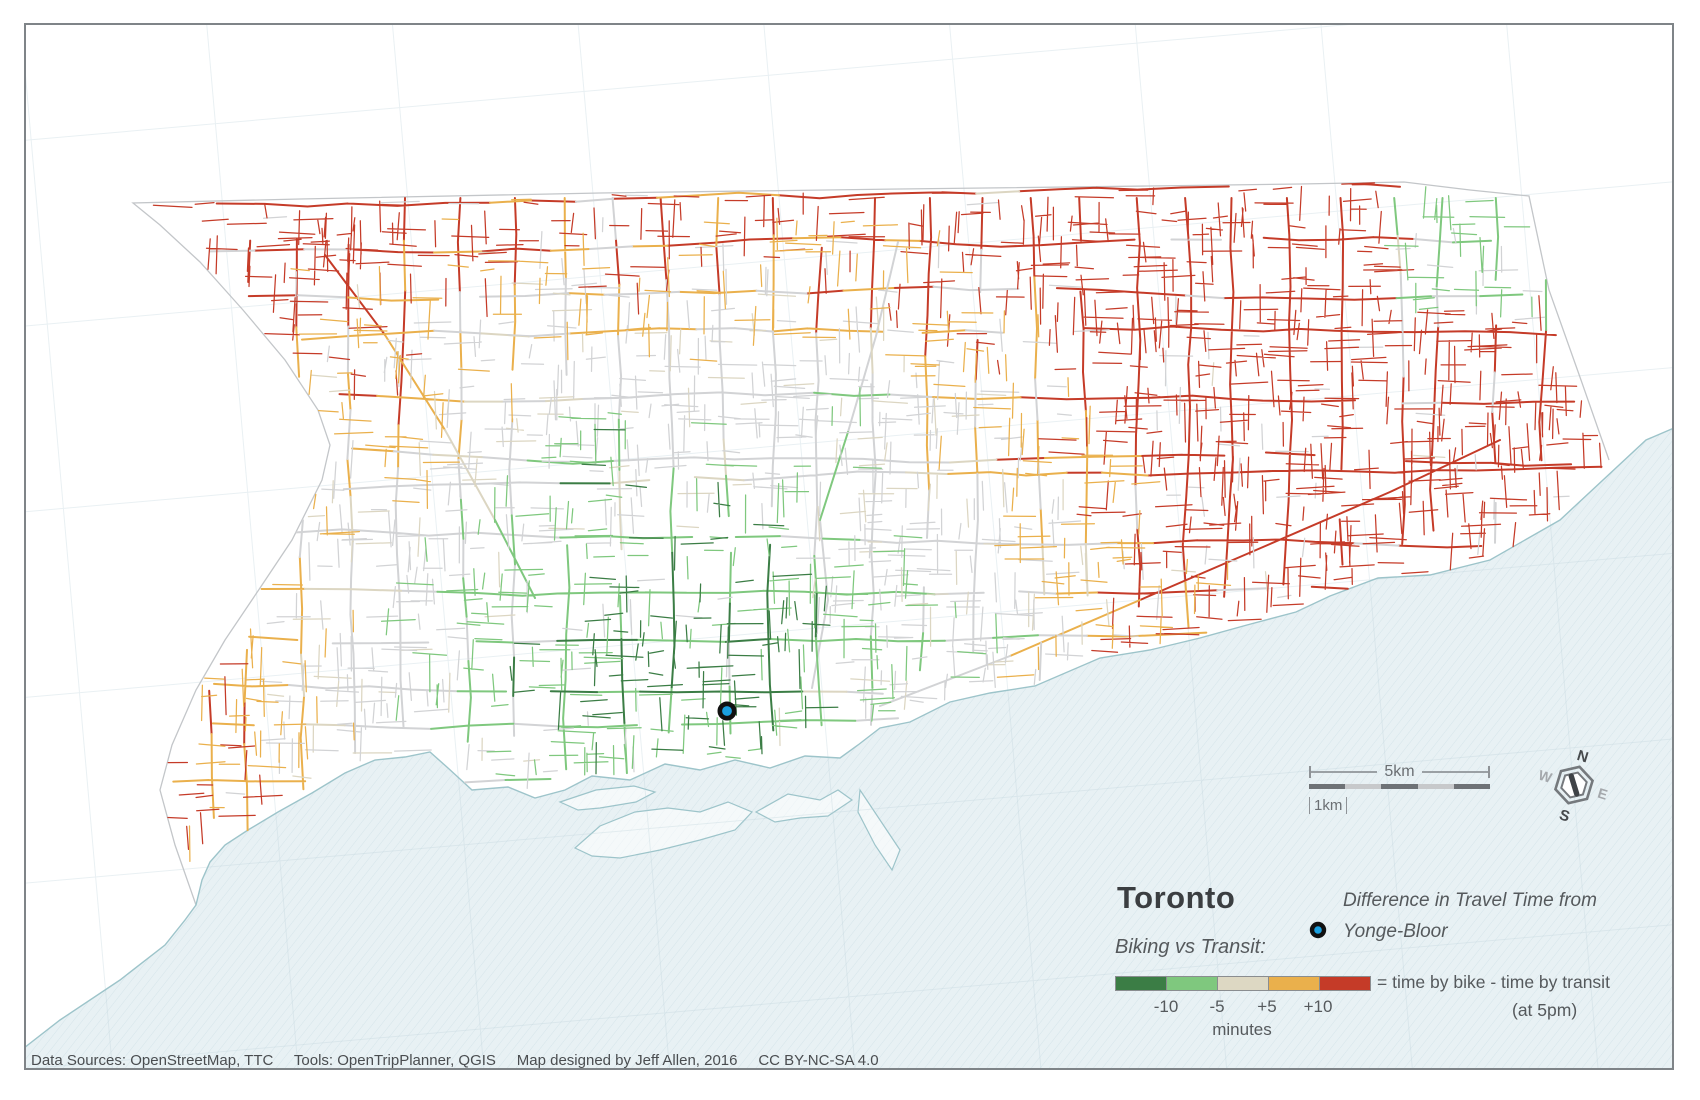 The height and width of the screenshot is (1100, 1700). Describe the element at coordinates (1546, 776) in the screenshot. I see `compass-west-label: W` at that location.